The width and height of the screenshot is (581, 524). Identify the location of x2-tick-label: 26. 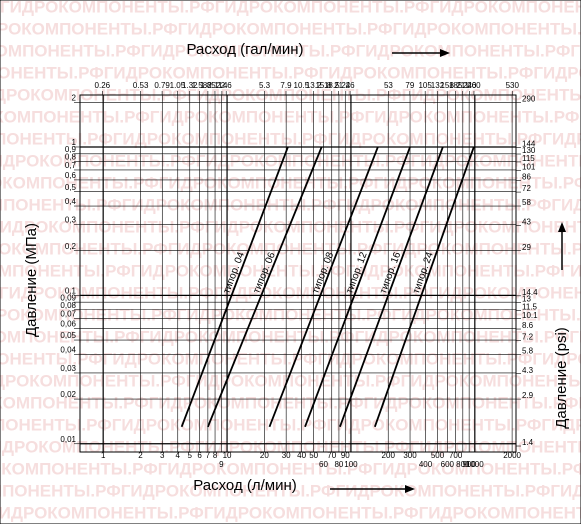
(350, 85).